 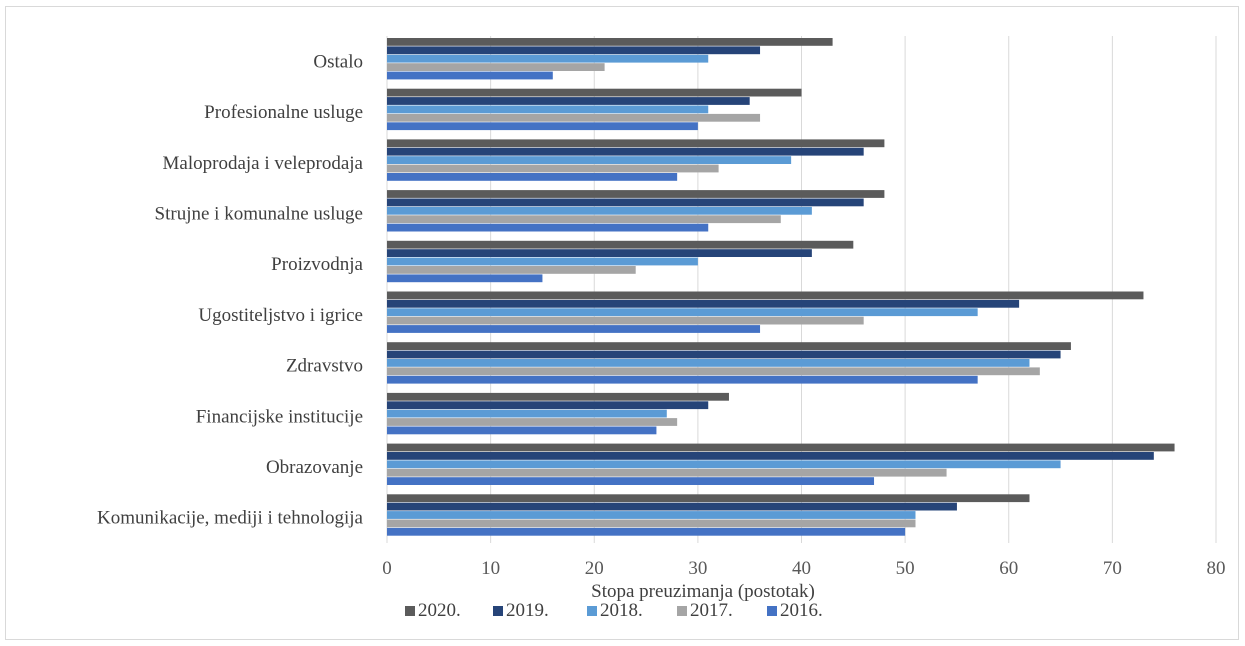 What do you see at coordinates (1112, 568) in the screenshot?
I see `x-tick-label: 70` at bounding box center [1112, 568].